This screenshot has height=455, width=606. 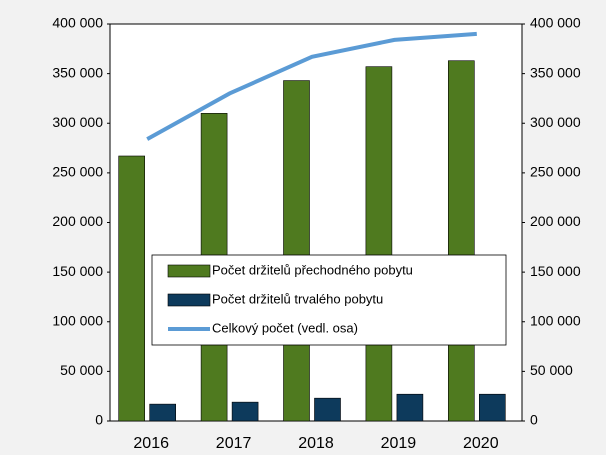 I want to click on x-tick-label: 2017, so click(x=234, y=443).